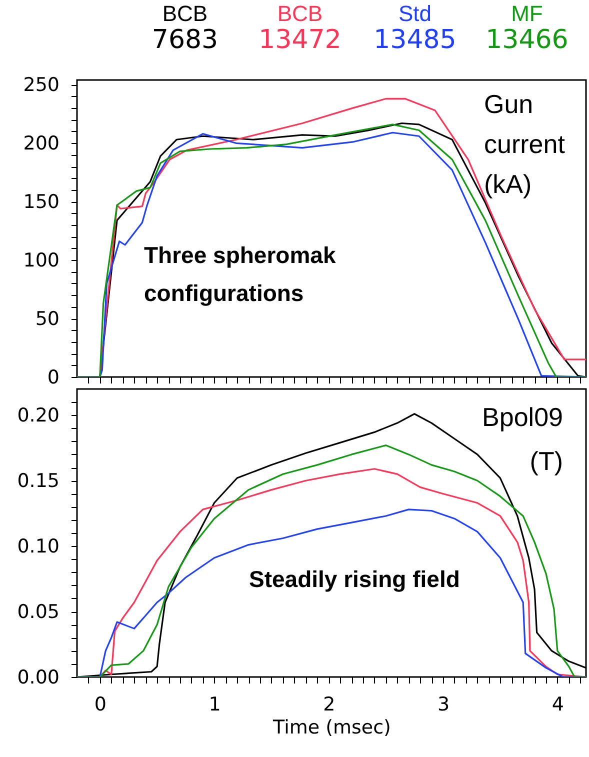 The image size is (589, 757). What do you see at coordinates (185, 28) in the screenshot?
I see `text: BCB 7683` at bounding box center [185, 28].